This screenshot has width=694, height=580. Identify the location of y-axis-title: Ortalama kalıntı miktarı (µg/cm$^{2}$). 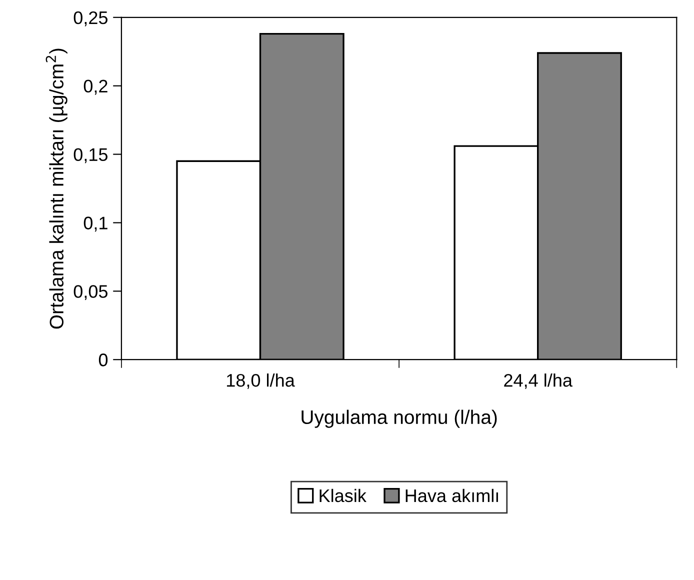
(57, 188).